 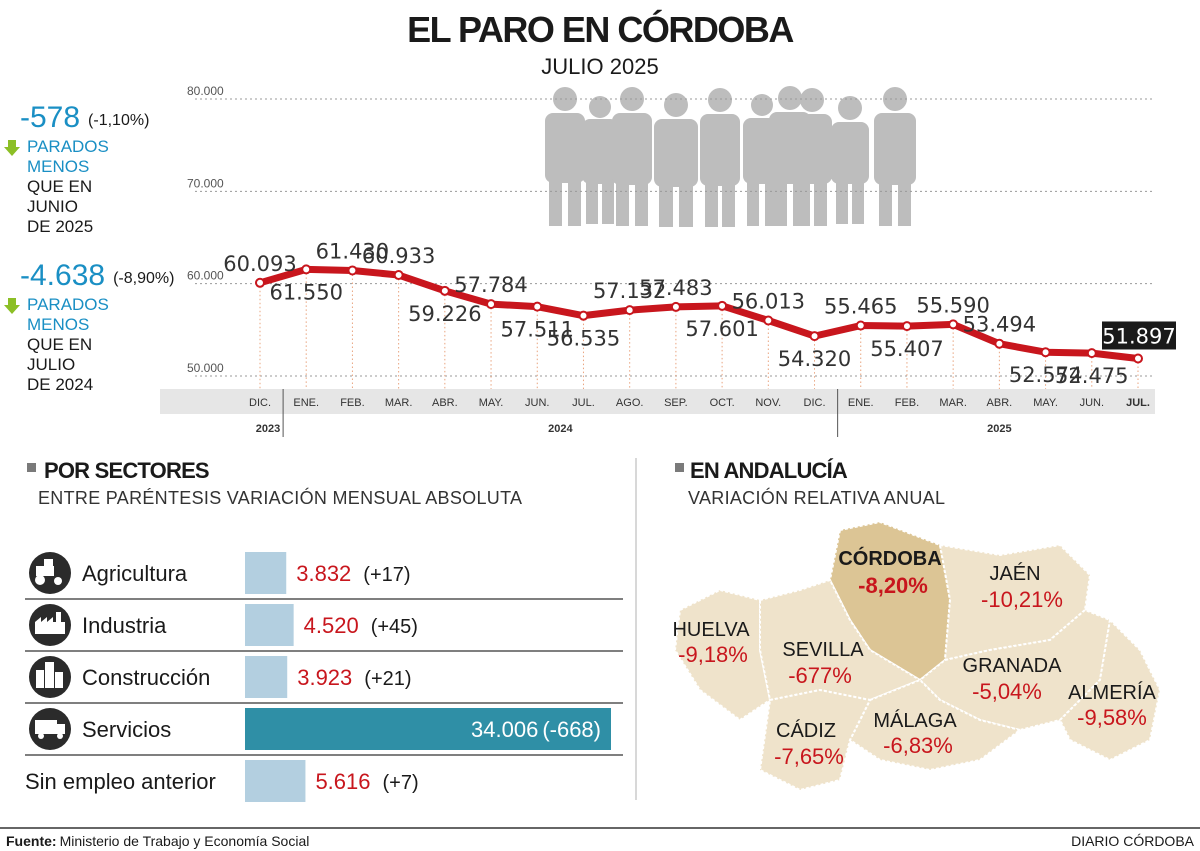 What do you see at coordinates (629, 291) in the screenshot?
I see `value-label: 57.132` at bounding box center [629, 291].